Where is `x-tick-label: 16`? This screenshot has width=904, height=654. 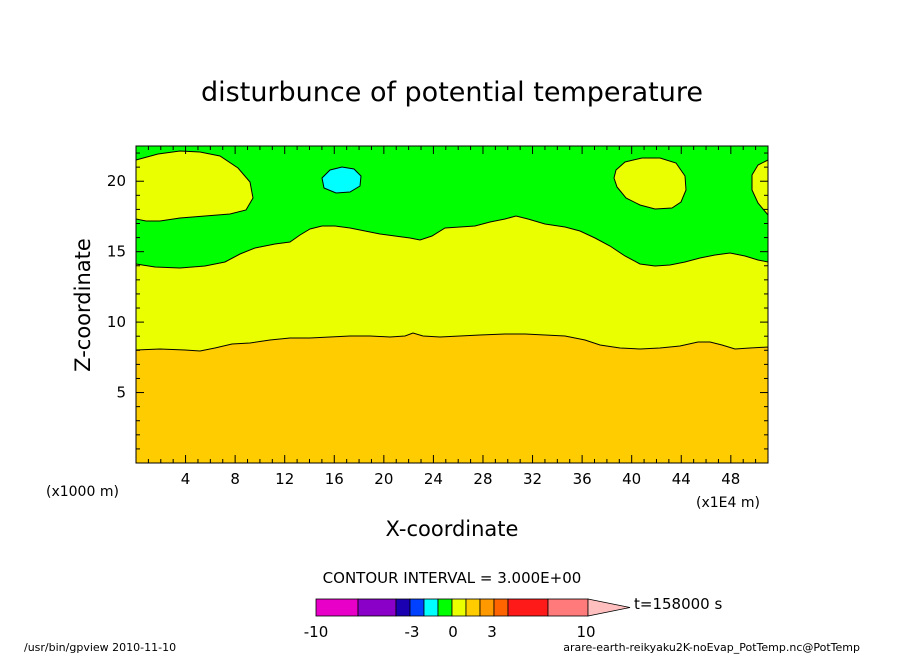 x-tick-label: 16 is located at coordinates (334, 479).